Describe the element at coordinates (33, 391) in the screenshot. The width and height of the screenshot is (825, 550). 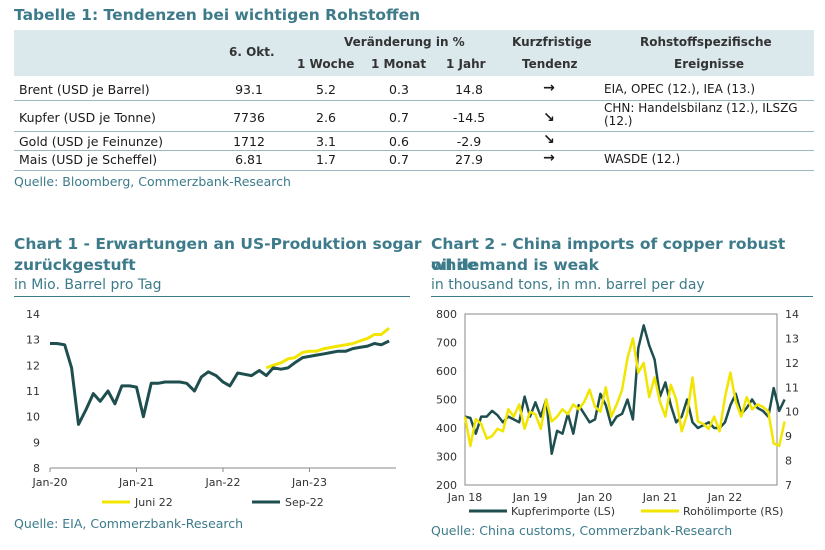
I see `chart1-y-tick-label: 11` at that location.